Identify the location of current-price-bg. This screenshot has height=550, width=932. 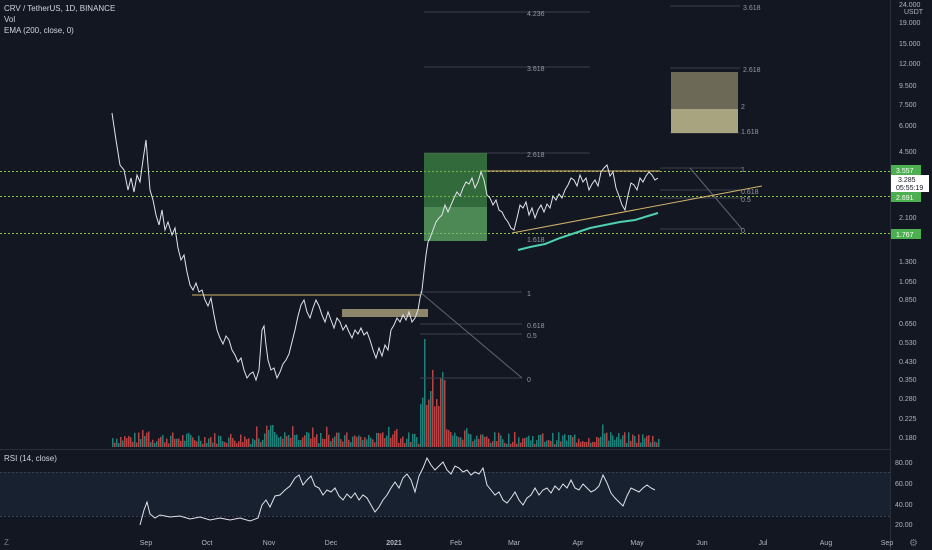
(910, 183).